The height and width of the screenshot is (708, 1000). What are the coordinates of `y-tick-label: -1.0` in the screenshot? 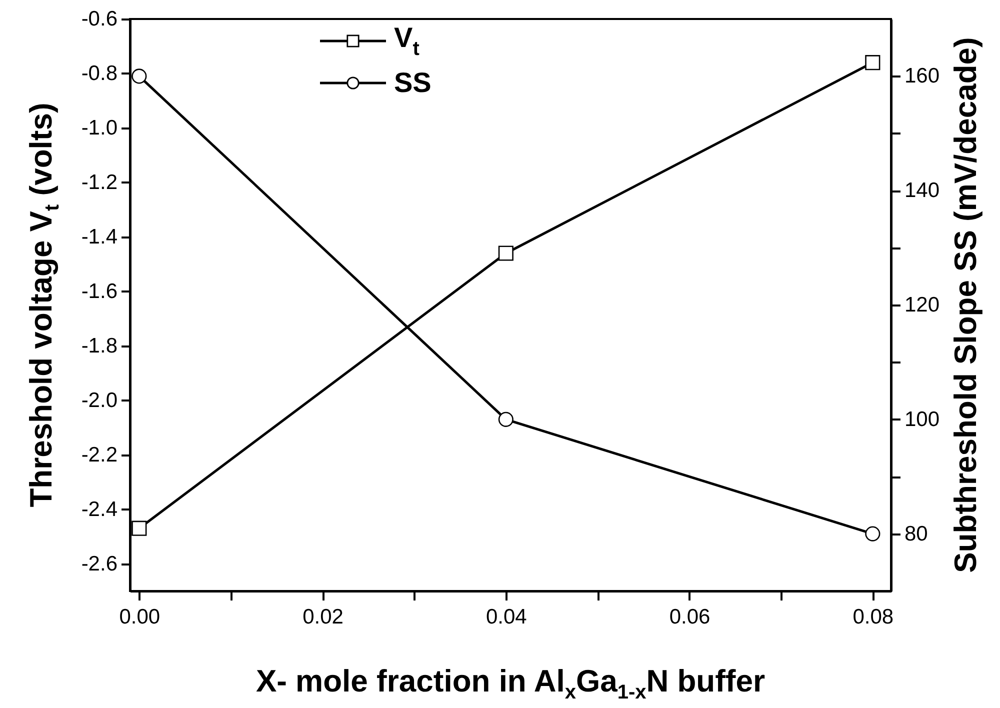 It's located at (99, 128).